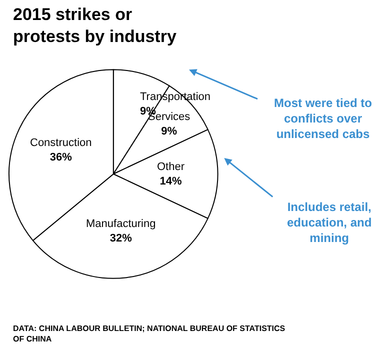  Describe the element at coordinates (121, 238) in the screenshot. I see `data-label: 32%` at that location.